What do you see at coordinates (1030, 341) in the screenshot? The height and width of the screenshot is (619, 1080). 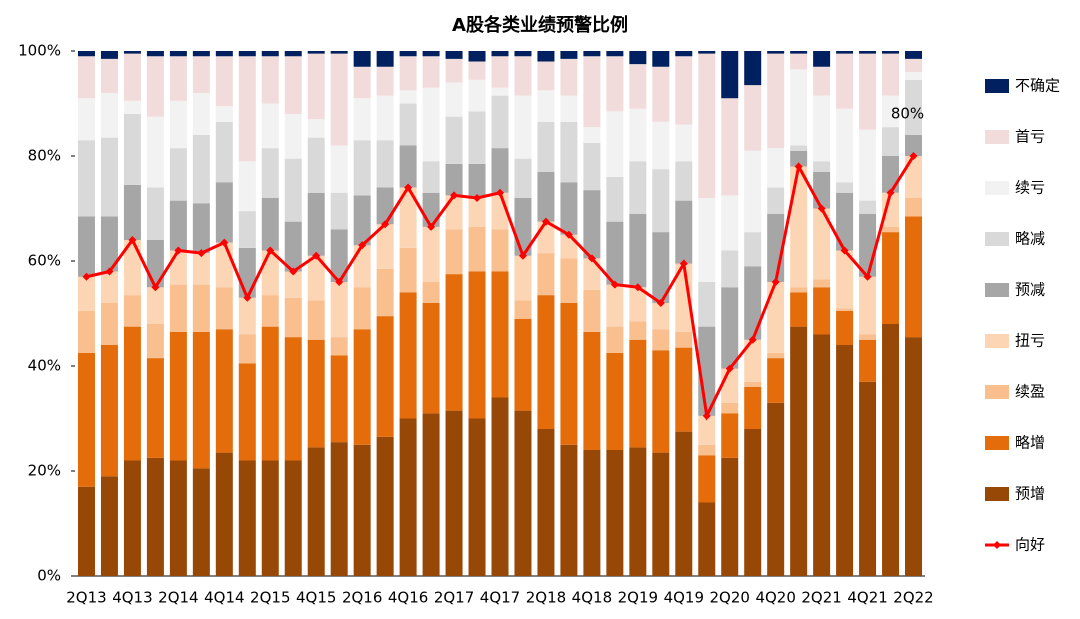 I see `legend-label: 扭亏` at bounding box center [1030, 341].